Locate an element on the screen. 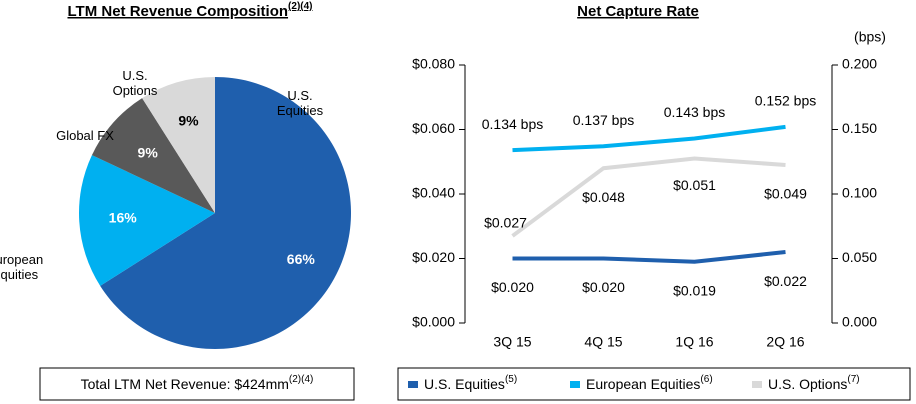  legend-note: (7) is located at coordinates (853, 379).